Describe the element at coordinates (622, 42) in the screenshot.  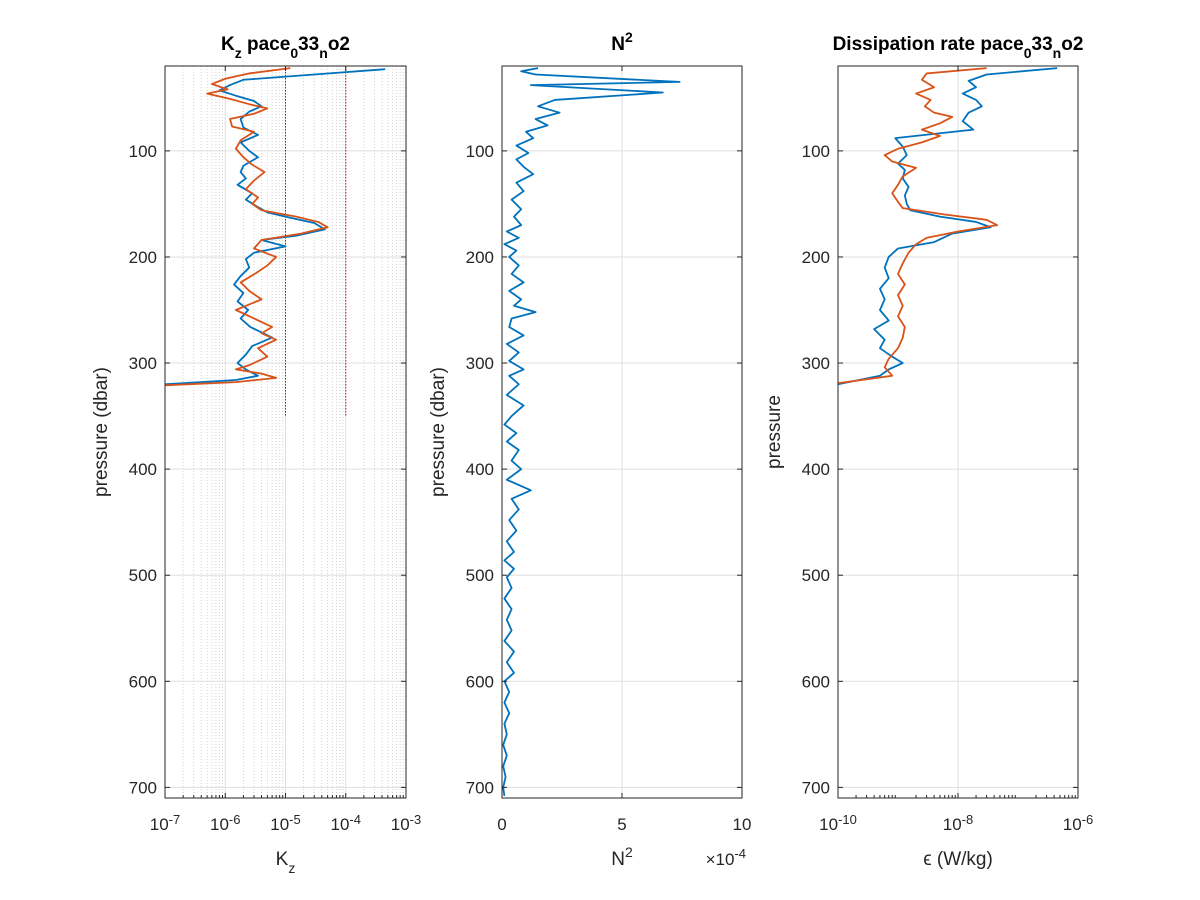
I see `chart-title: N2` at that location.